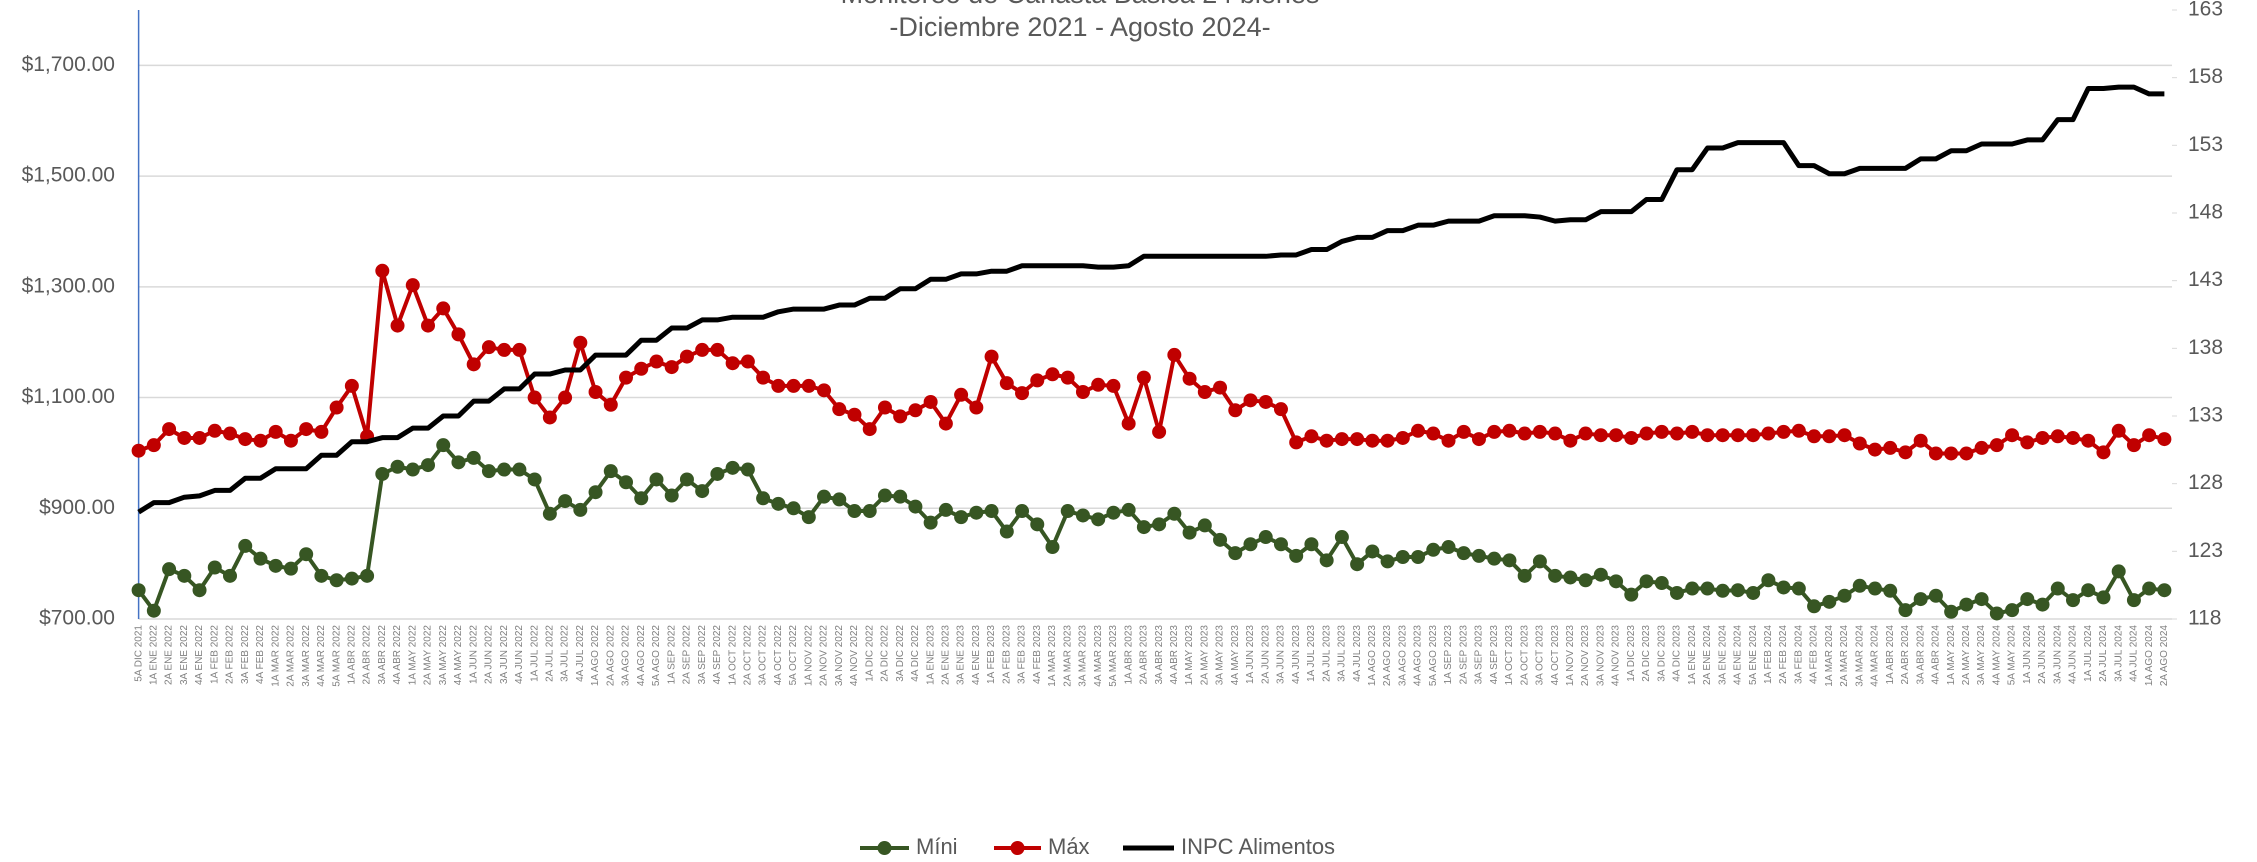  What do you see at coordinates (1875, 656) in the screenshot?
I see `x-tick-label: 4A MAR 2024` at bounding box center [1875, 656].